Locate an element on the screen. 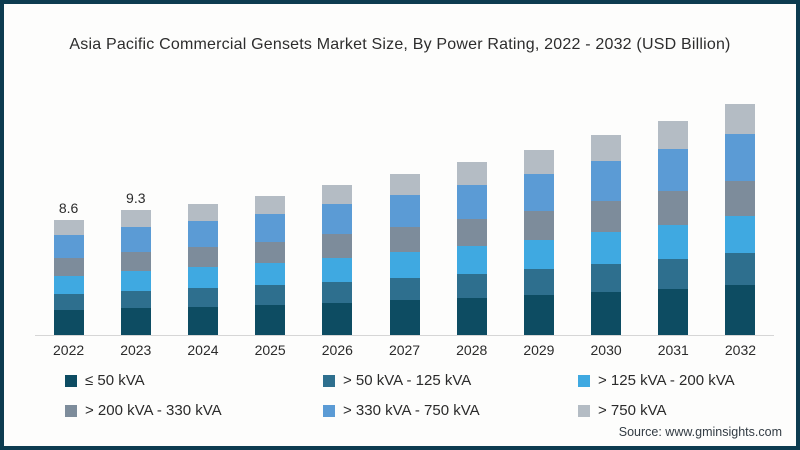  x-axis-tick-label: 2028 is located at coordinates (472, 350).